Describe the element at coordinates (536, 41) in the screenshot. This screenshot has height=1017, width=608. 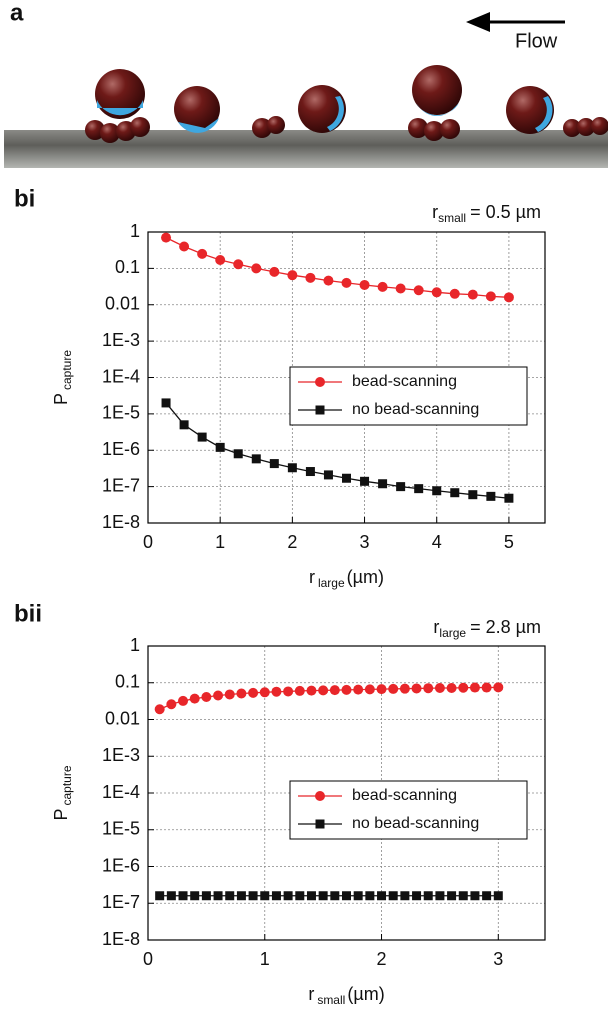
I see `flow-label: Flow` at that location.